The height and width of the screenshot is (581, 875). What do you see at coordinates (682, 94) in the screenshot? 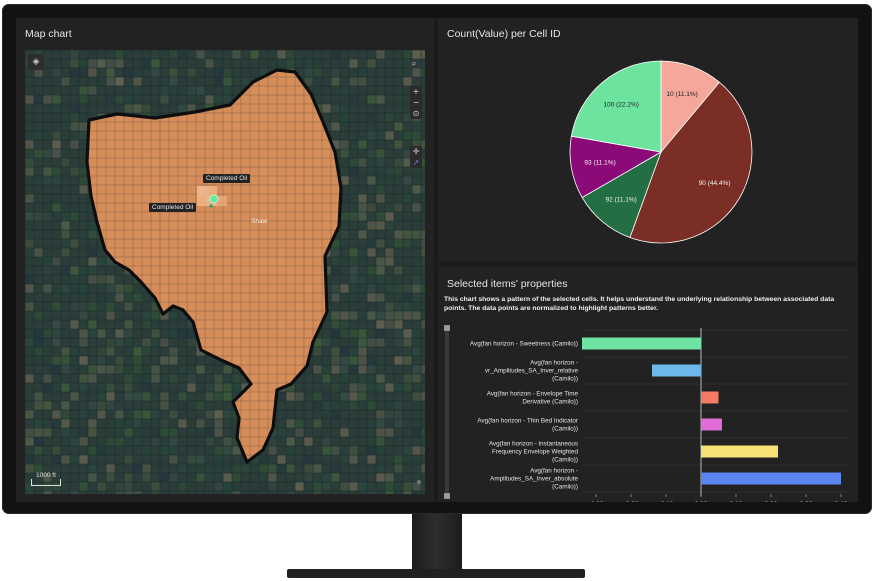
I see `pie-slice-label: 10 (11.1%)` at bounding box center [682, 94].